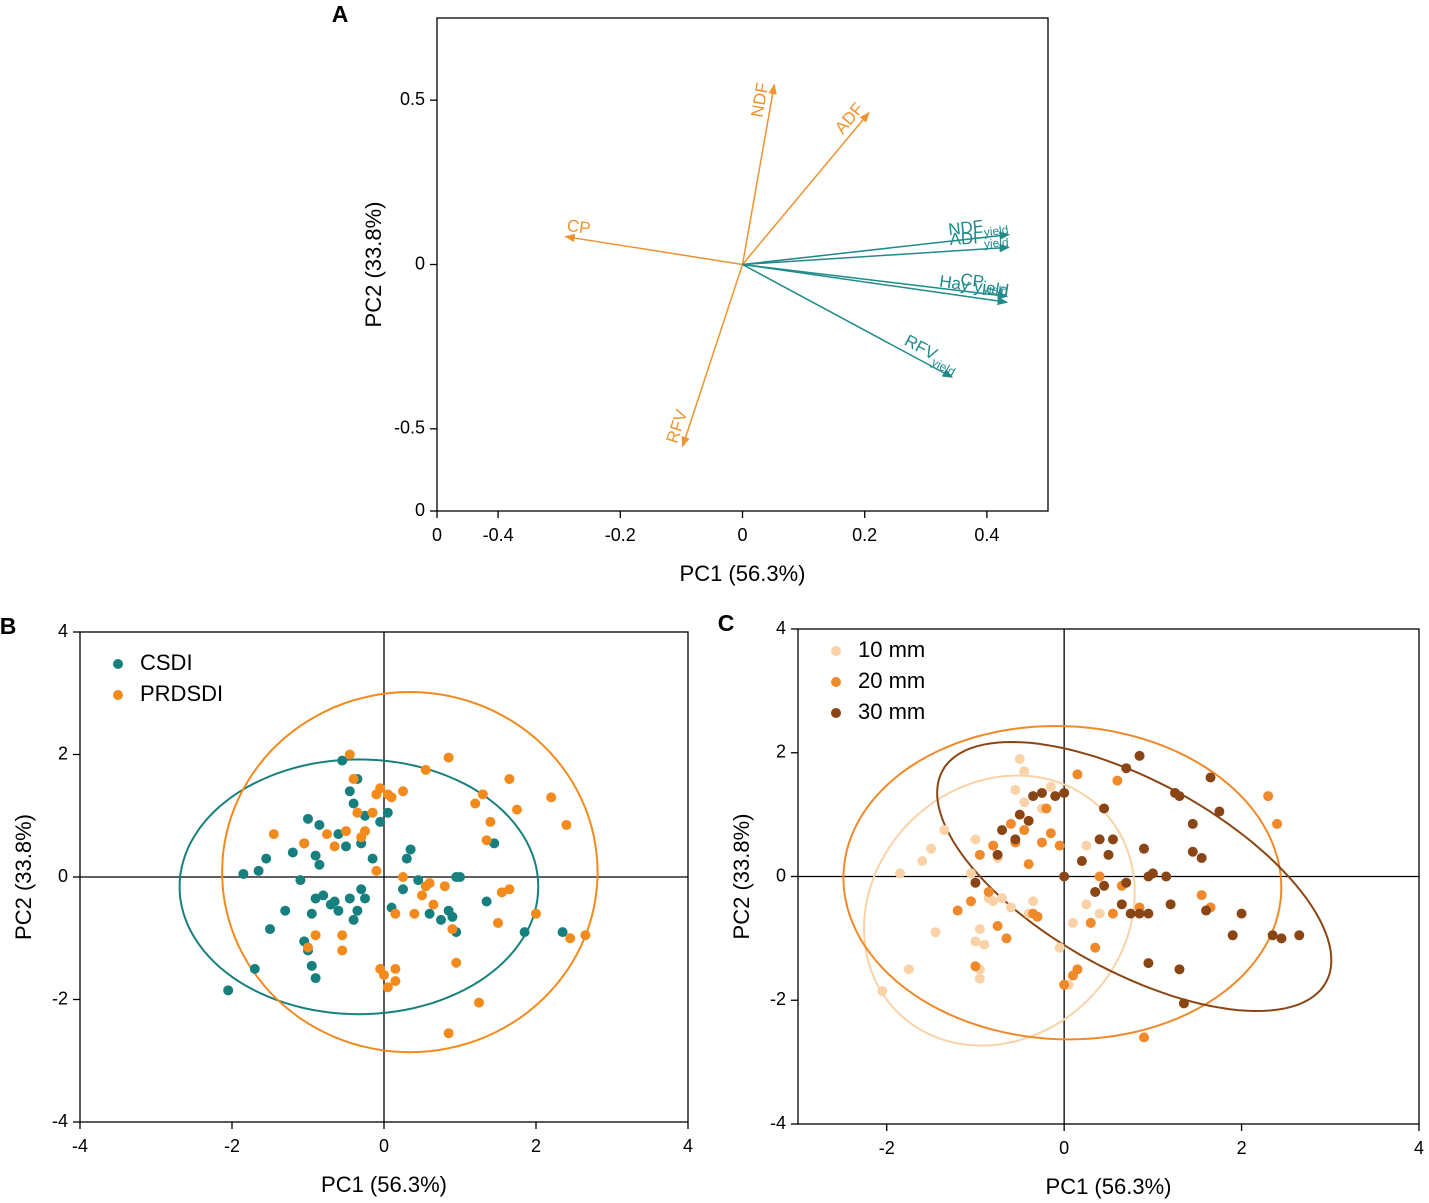  Describe the element at coordinates (864, 535) in the screenshot. I see `x-tick-label: 0.2` at that location.